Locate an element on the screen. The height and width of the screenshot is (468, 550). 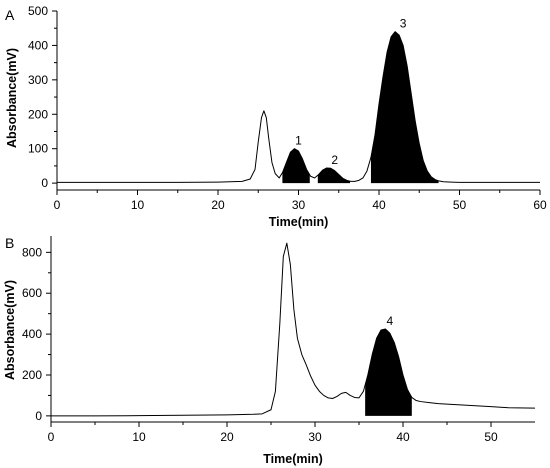
peak-label-1: 1 is located at coordinates (298, 141).